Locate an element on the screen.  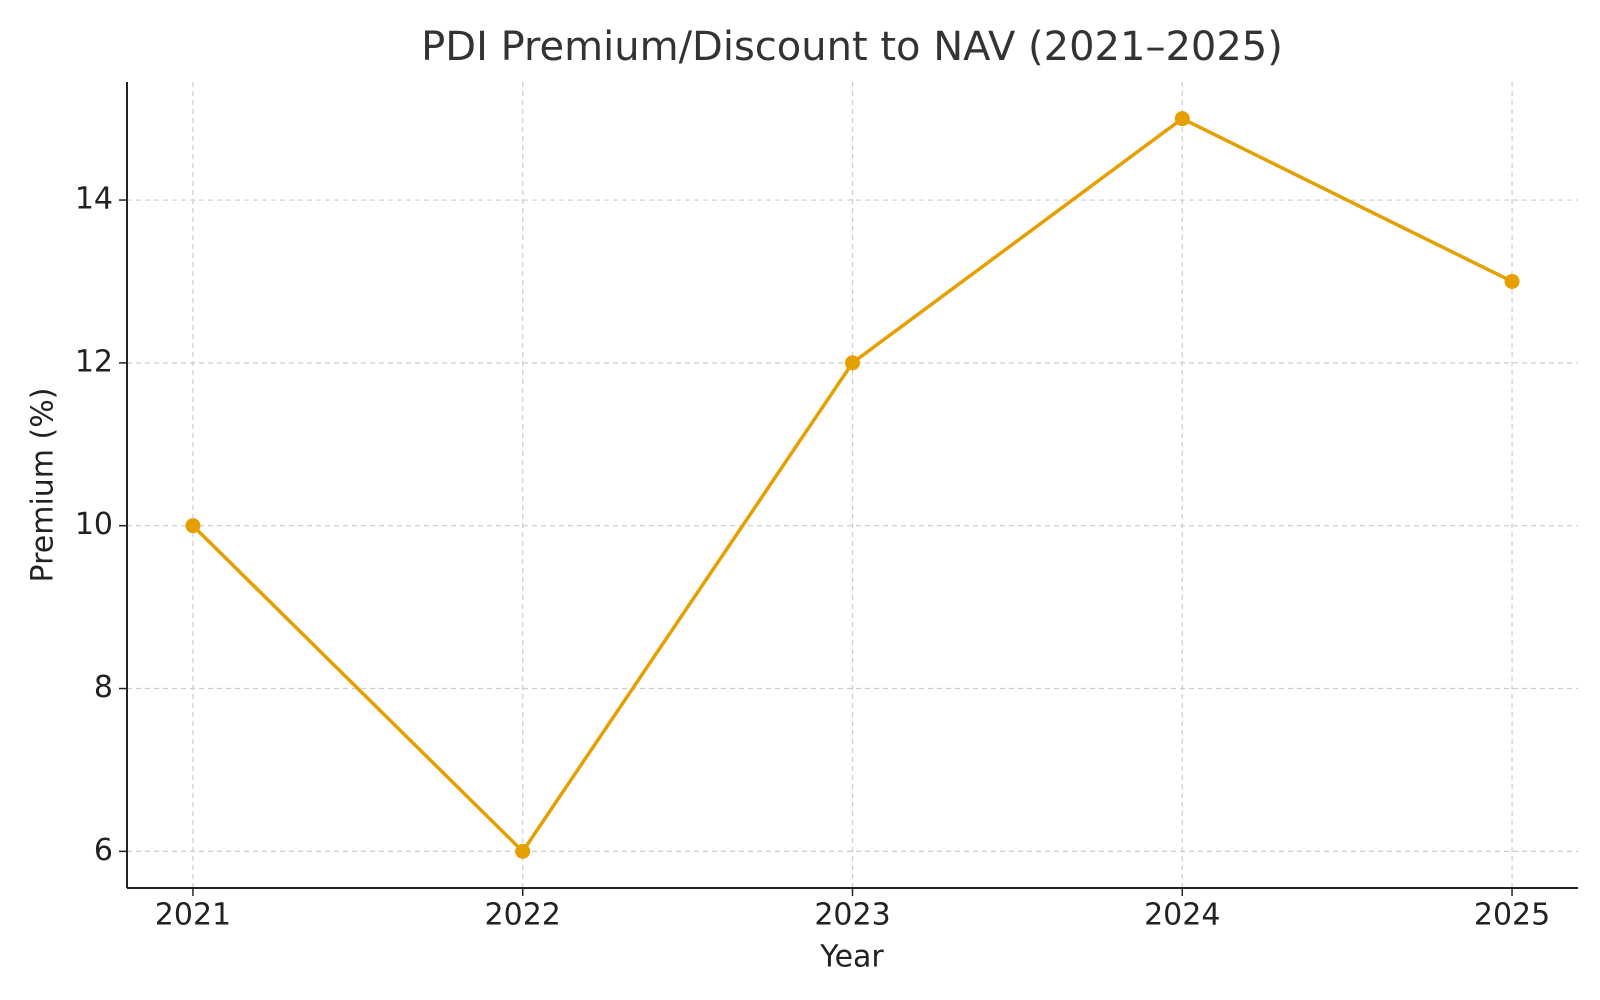
y-tick-label: 8 is located at coordinates (103, 687).